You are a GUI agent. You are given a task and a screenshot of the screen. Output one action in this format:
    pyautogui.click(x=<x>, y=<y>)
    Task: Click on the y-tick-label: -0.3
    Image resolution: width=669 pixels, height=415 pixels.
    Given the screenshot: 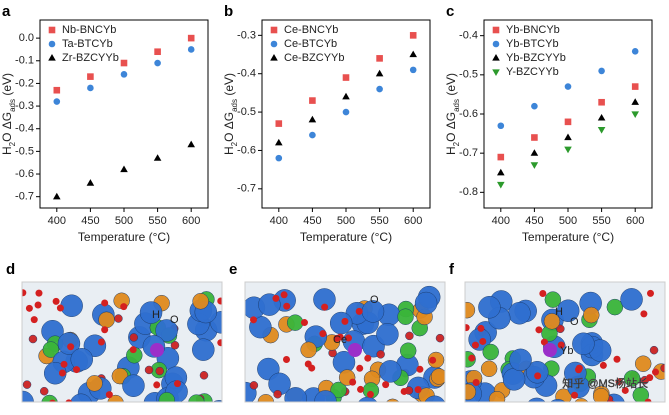 What is the action you would take?
    pyautogui.click(x=246, y=35)
    